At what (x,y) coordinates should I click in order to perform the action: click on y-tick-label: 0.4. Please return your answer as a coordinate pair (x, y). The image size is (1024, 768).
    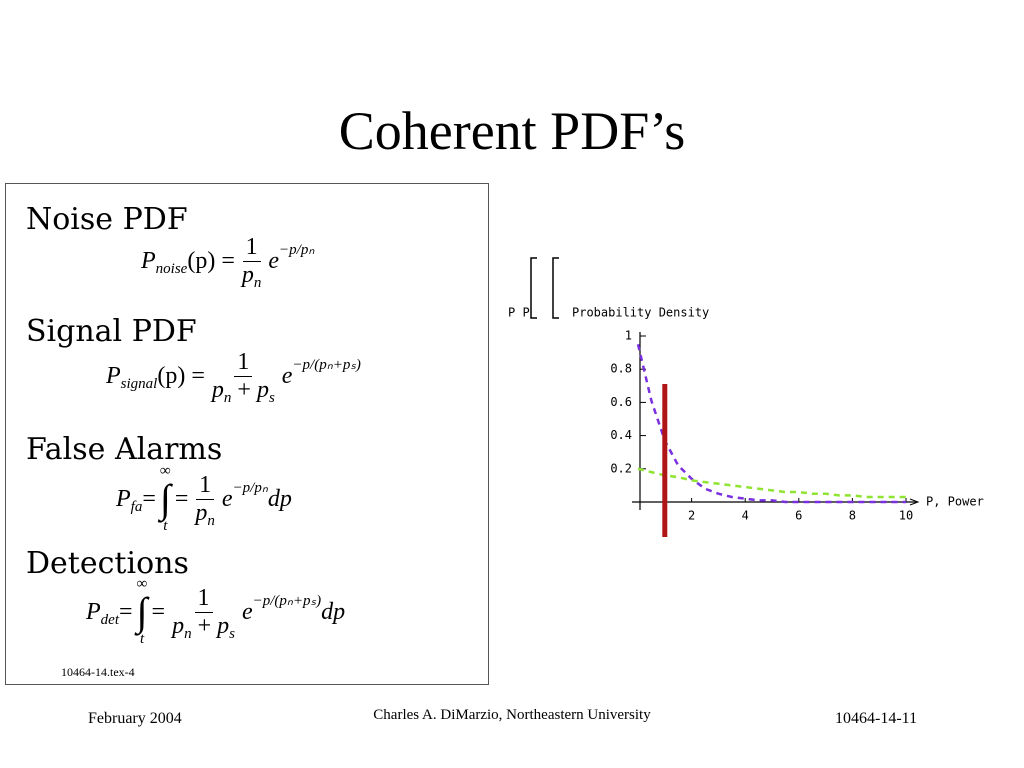
    Looking at the image, I should click on (621, 435).